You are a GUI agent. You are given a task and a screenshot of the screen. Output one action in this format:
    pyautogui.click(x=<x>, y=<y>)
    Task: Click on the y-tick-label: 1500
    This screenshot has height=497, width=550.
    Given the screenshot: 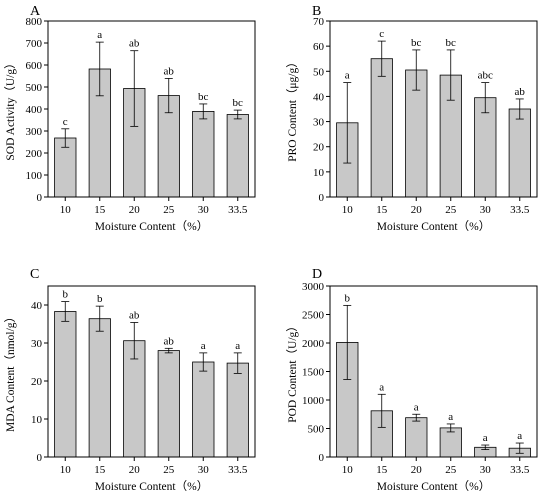 What is the action you would take?
    pyautogui.click(x=313, y=373)
    